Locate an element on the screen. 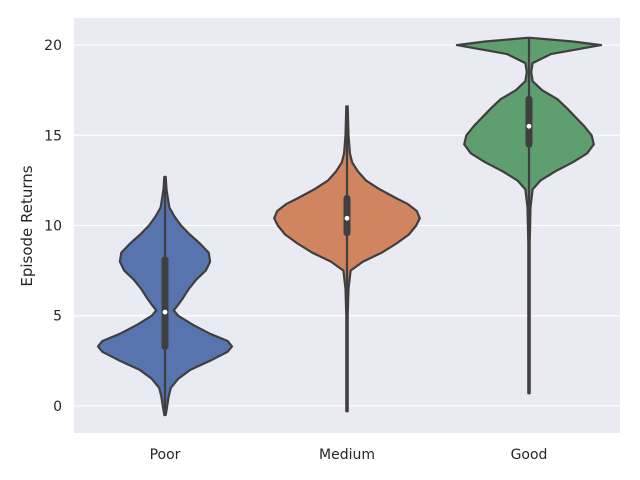  y-tick-labels: 0 5 10 15 20 is located at coordinates (53, 226).